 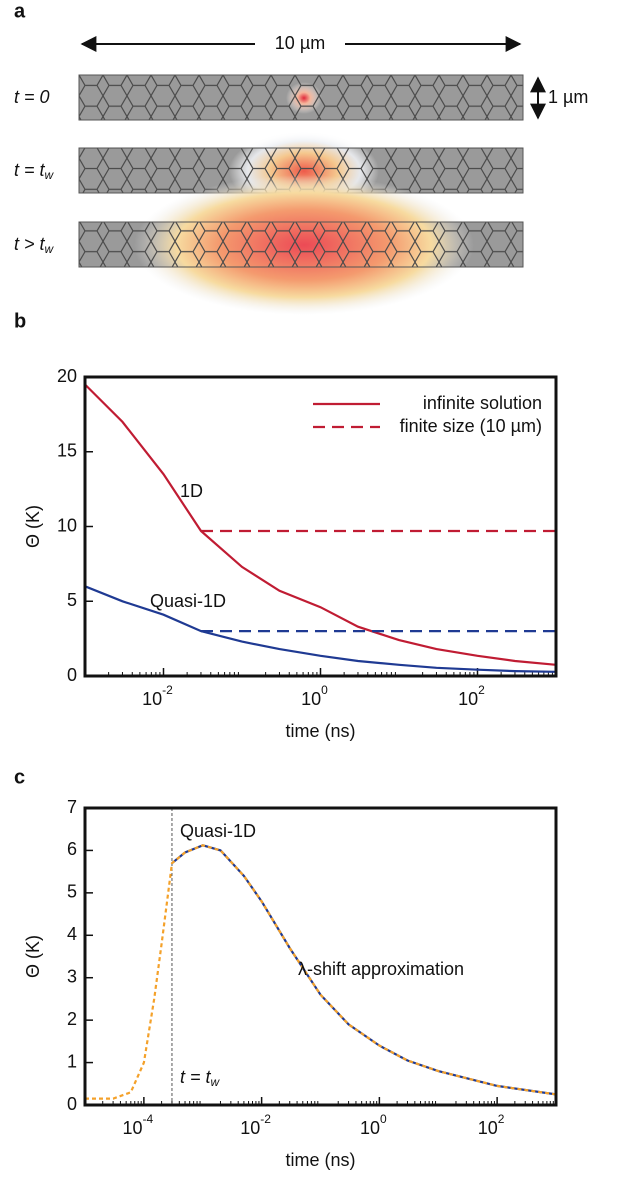 What do you see at coordinates (148, 1119) in the screenshot?
I see `x-tick-exp: -4` at bounding box center [148, 1119].